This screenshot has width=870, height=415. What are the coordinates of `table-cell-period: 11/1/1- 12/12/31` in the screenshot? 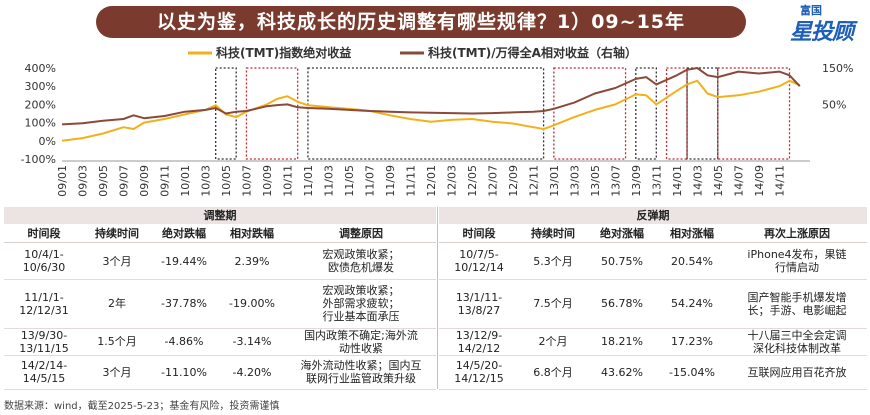 It's located at (44, 304).